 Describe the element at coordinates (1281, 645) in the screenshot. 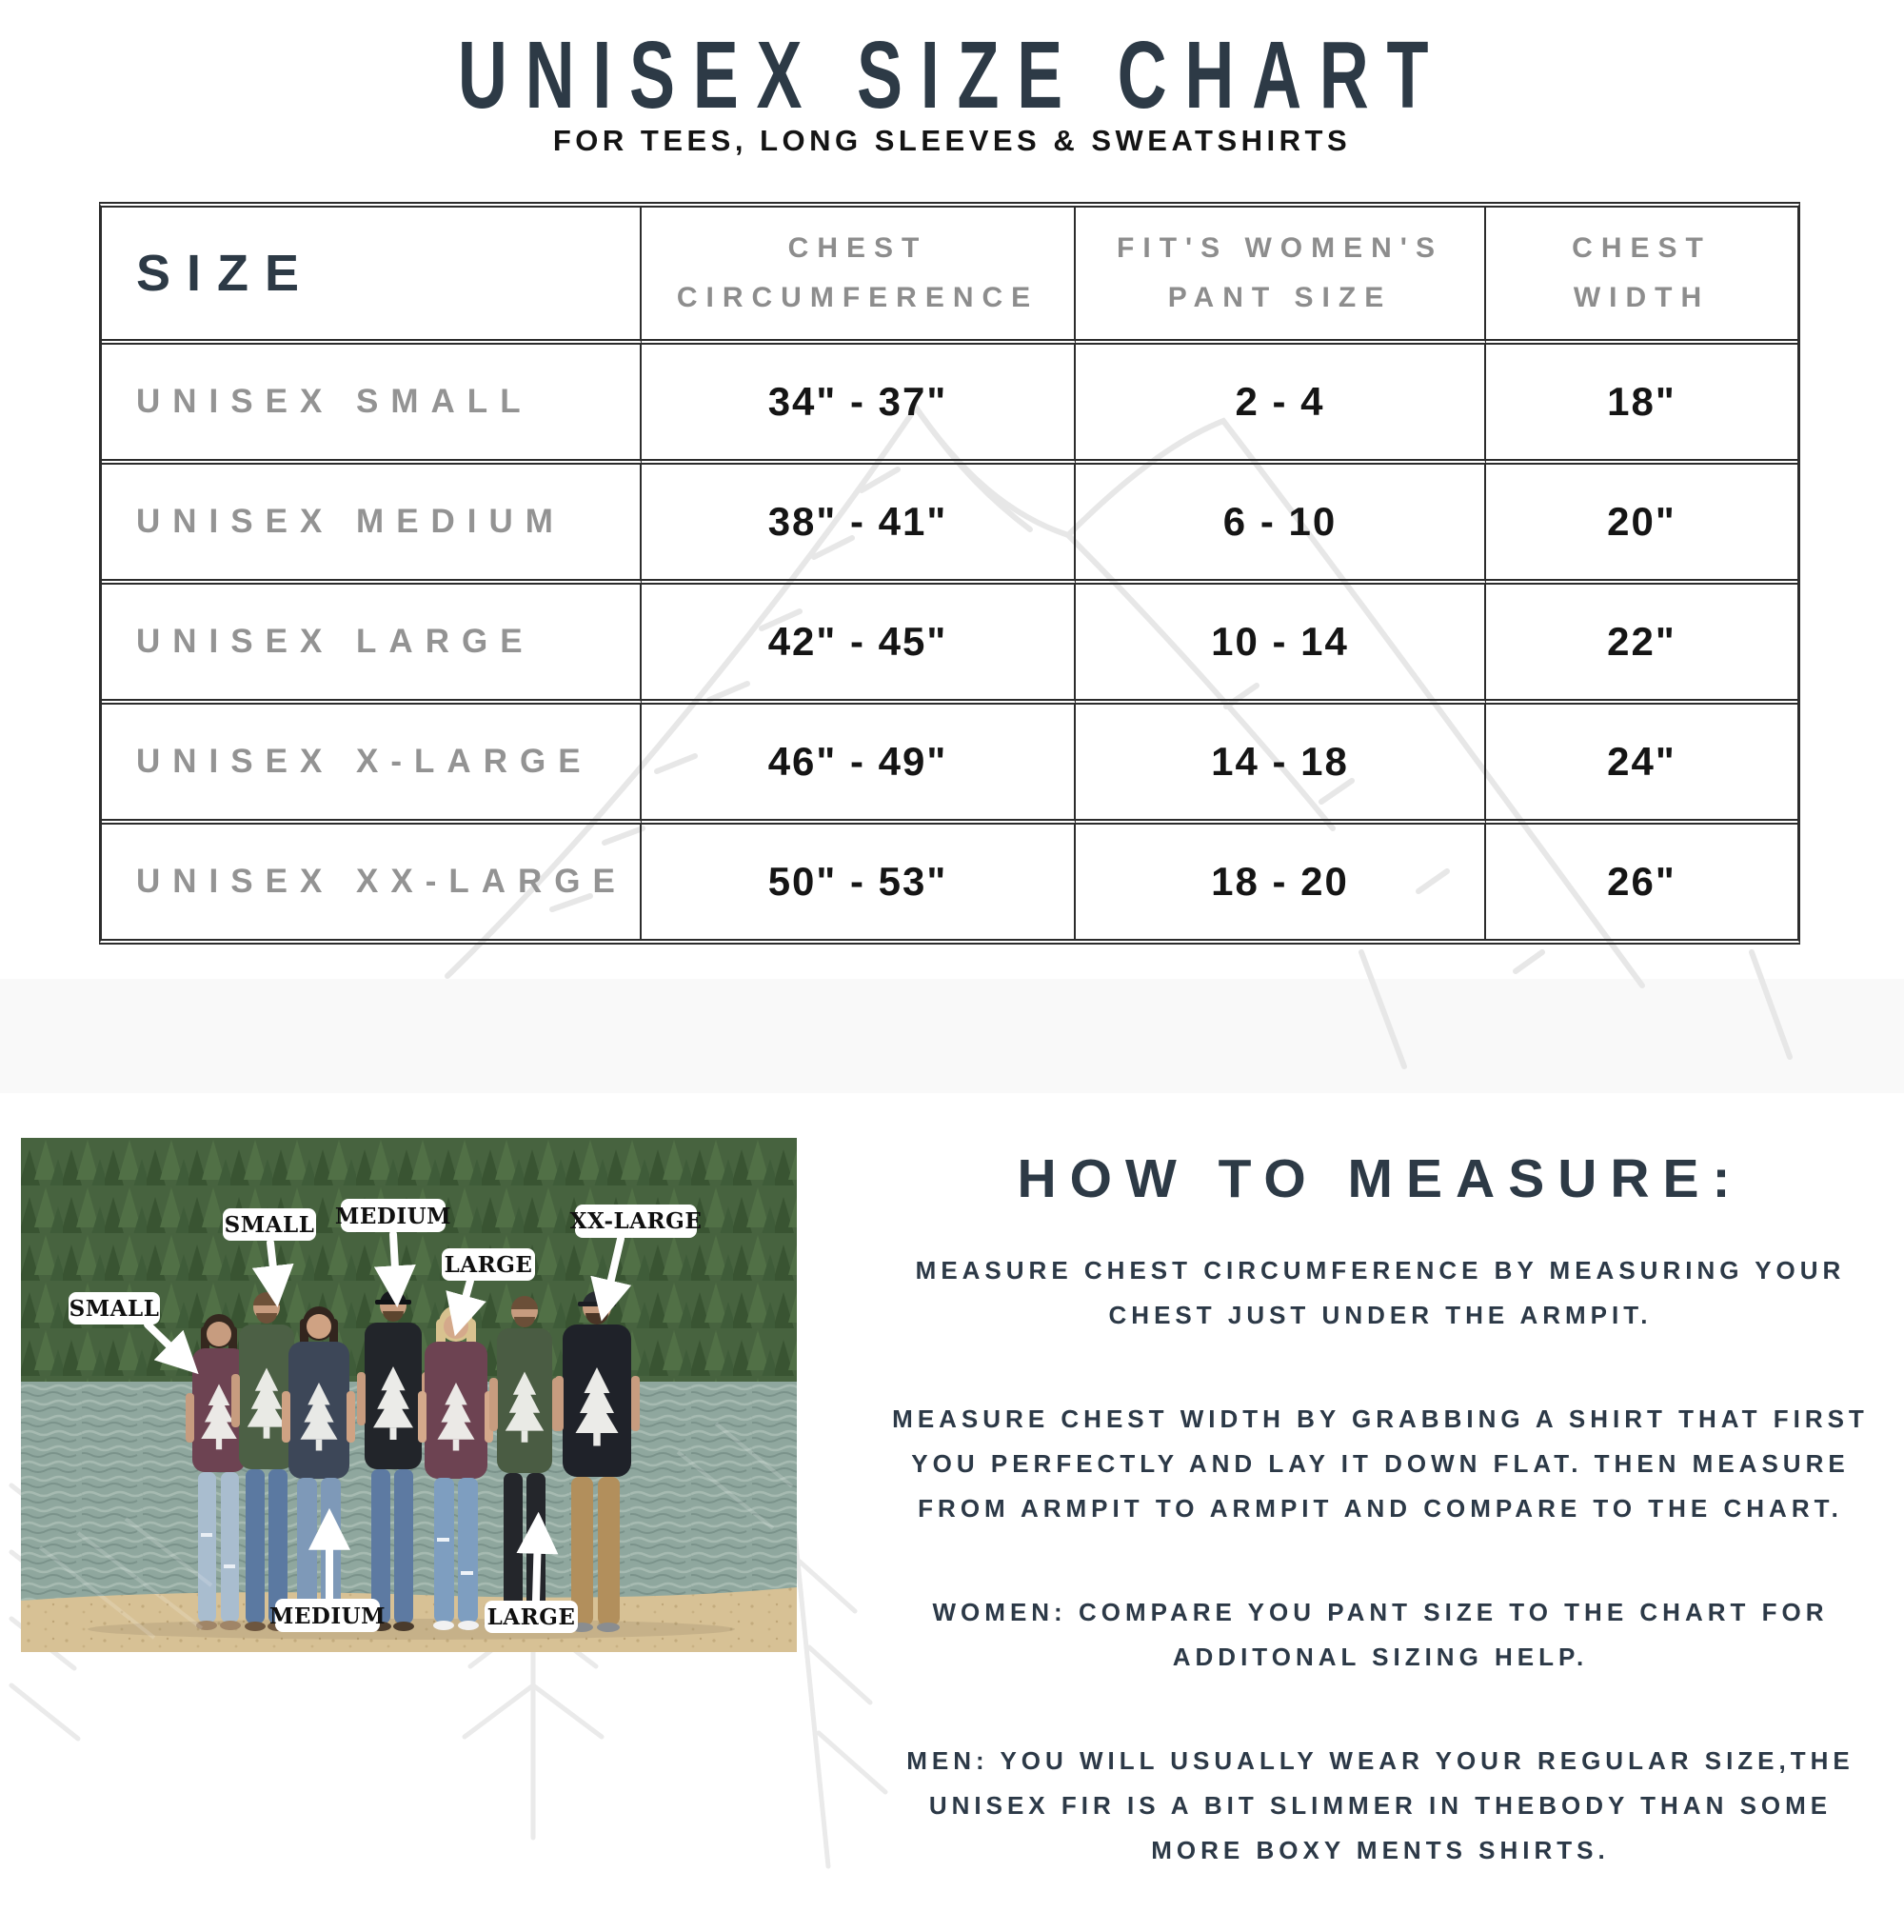

I see `pant-size-cell: 10 - 14` at that location.